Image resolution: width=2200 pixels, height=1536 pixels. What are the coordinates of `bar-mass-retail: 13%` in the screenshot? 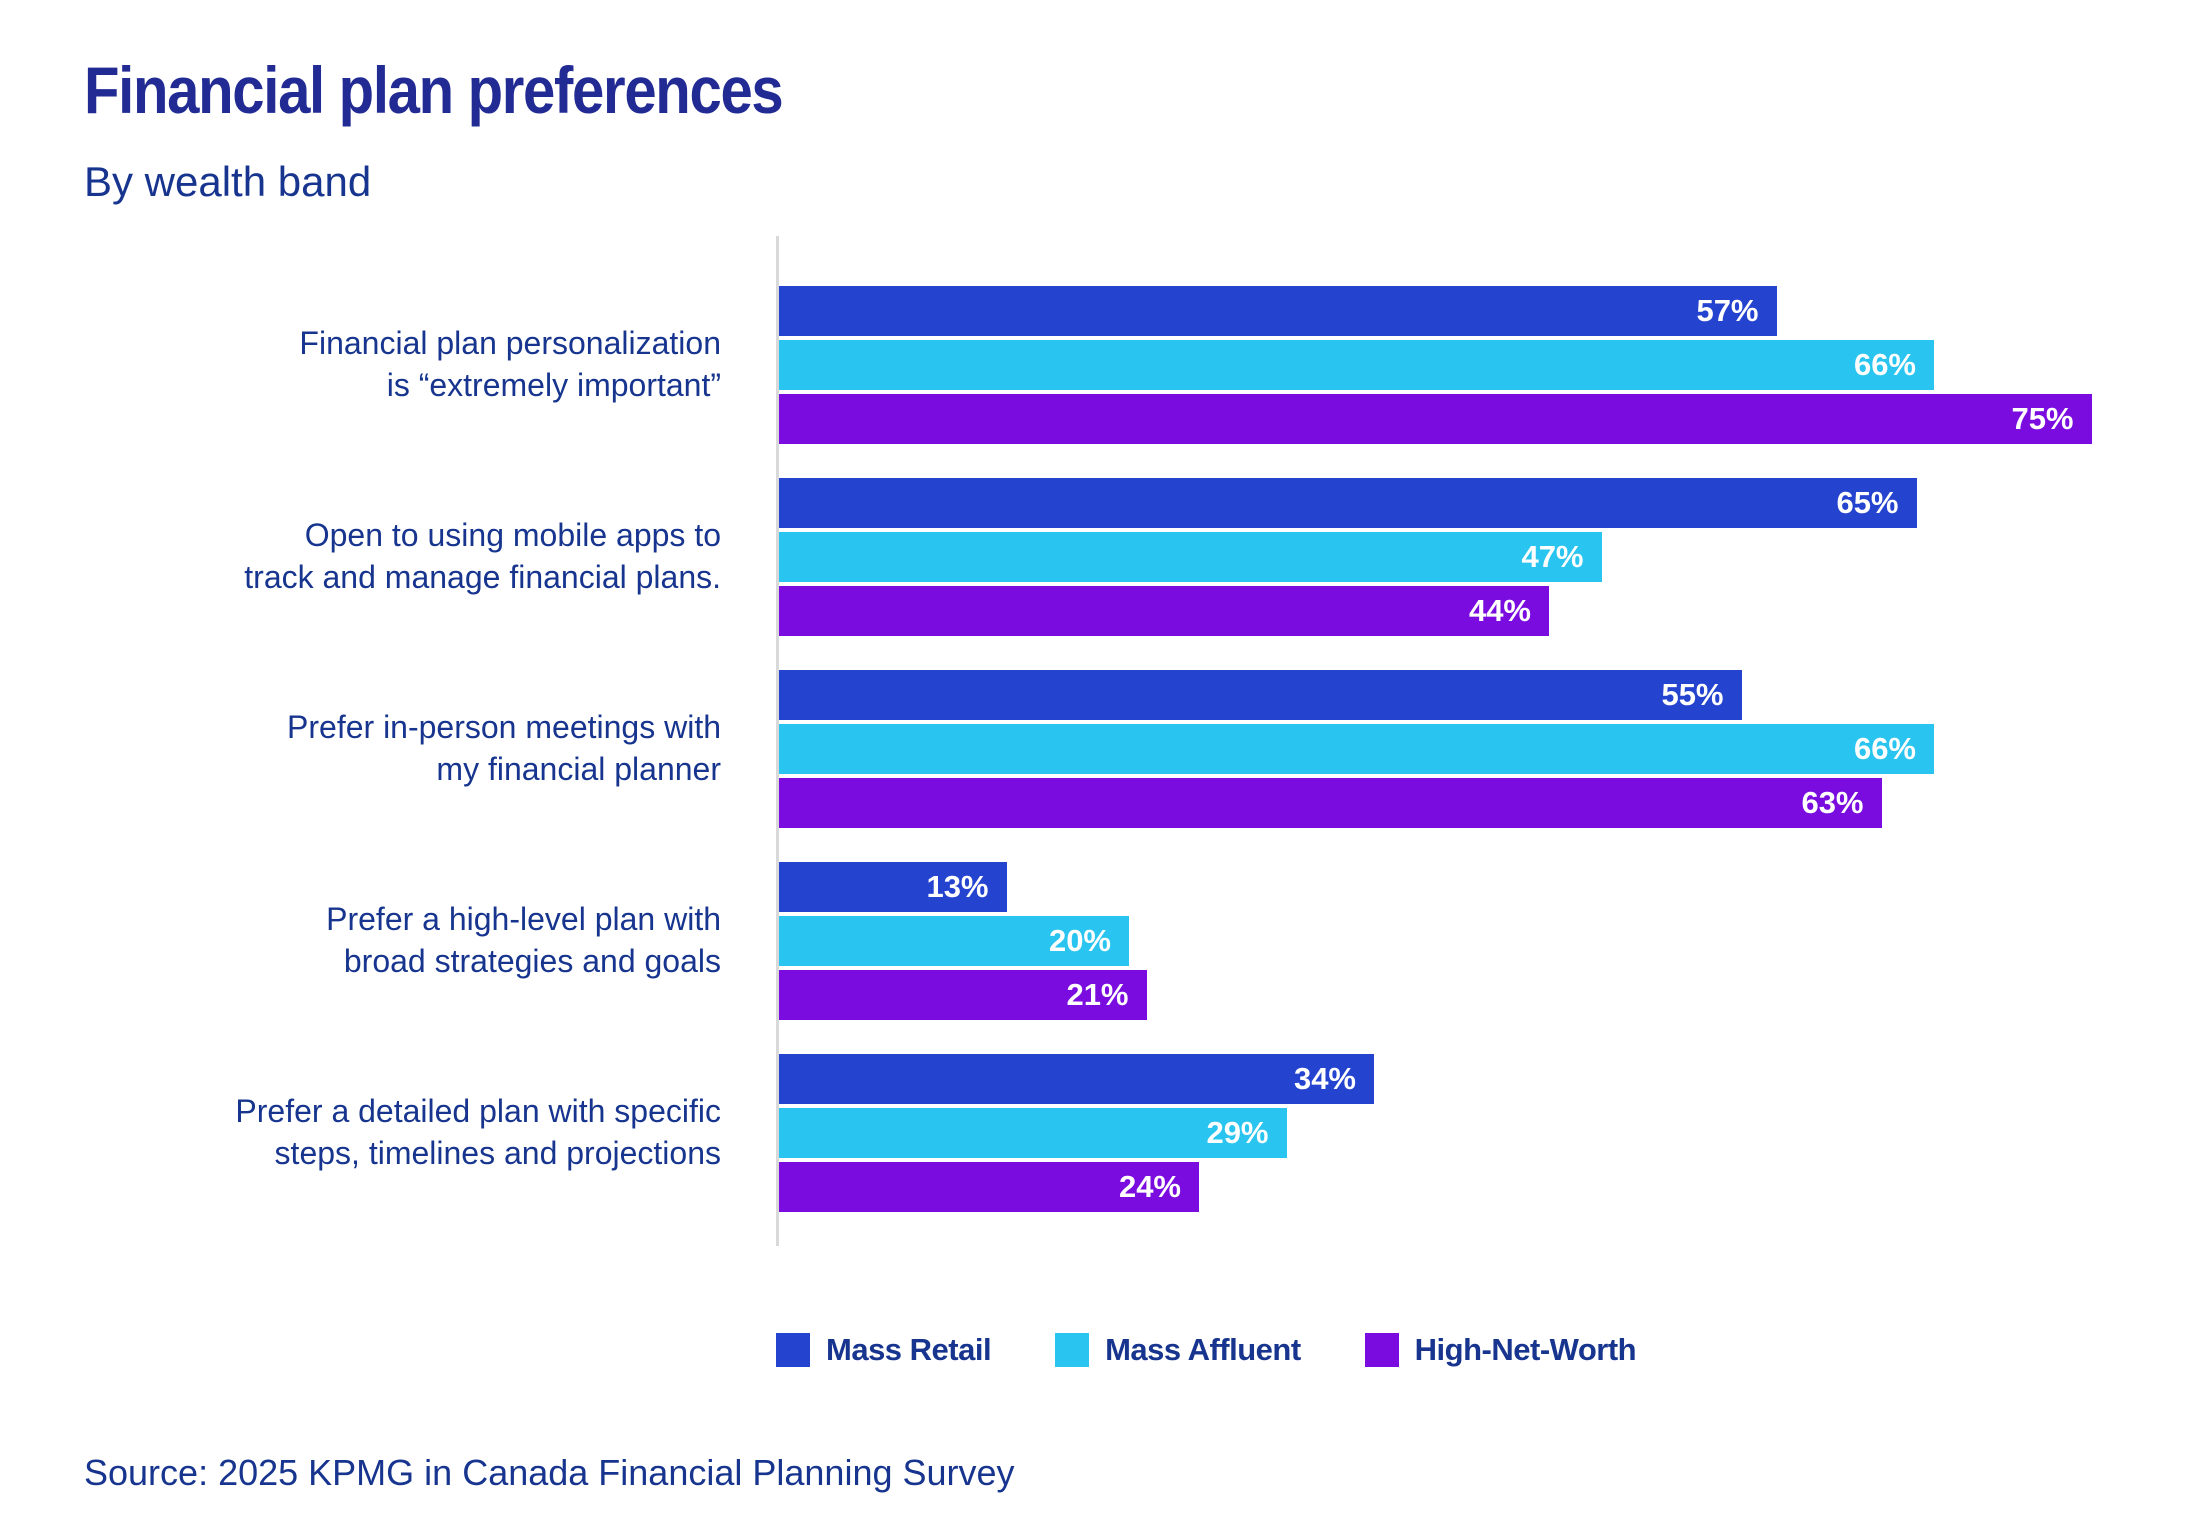 It's located at (893, 887).